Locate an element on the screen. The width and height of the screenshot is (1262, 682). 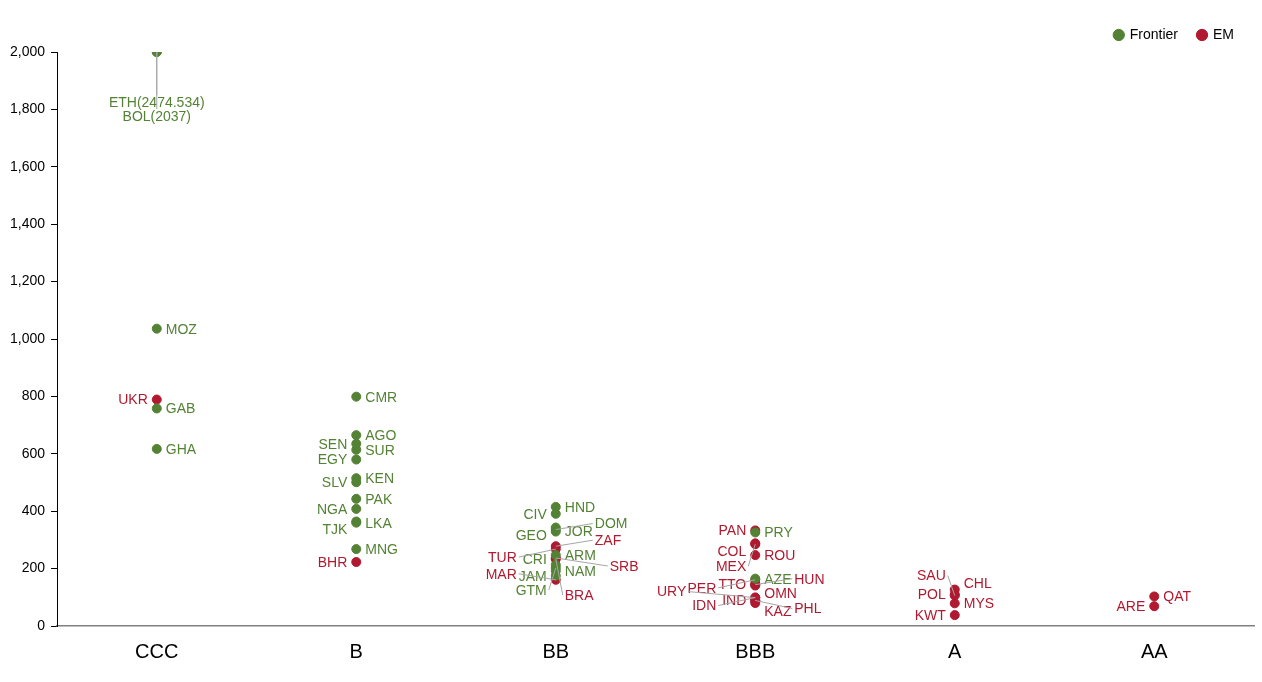
data-label: UKR is located at coordinates (133, 399).